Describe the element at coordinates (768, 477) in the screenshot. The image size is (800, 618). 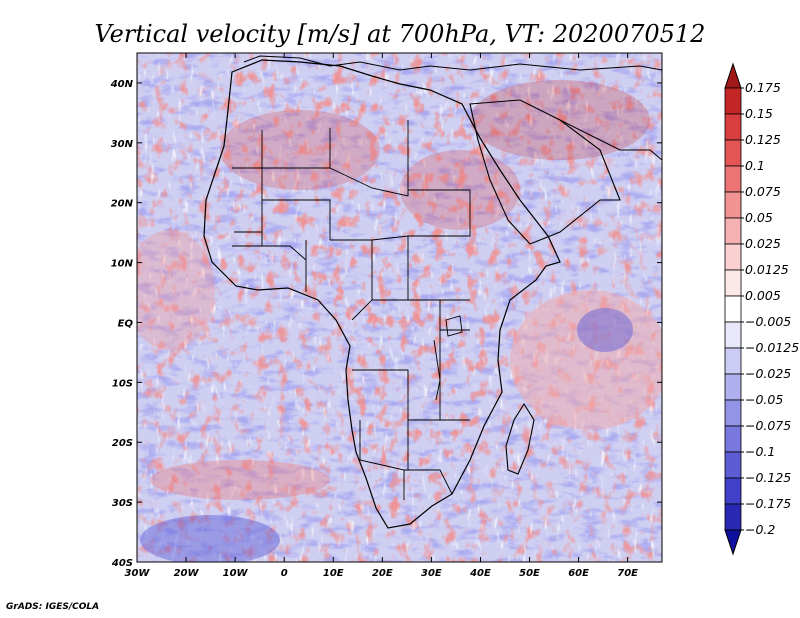
I see `colorbar-label: −0.125` at that location.